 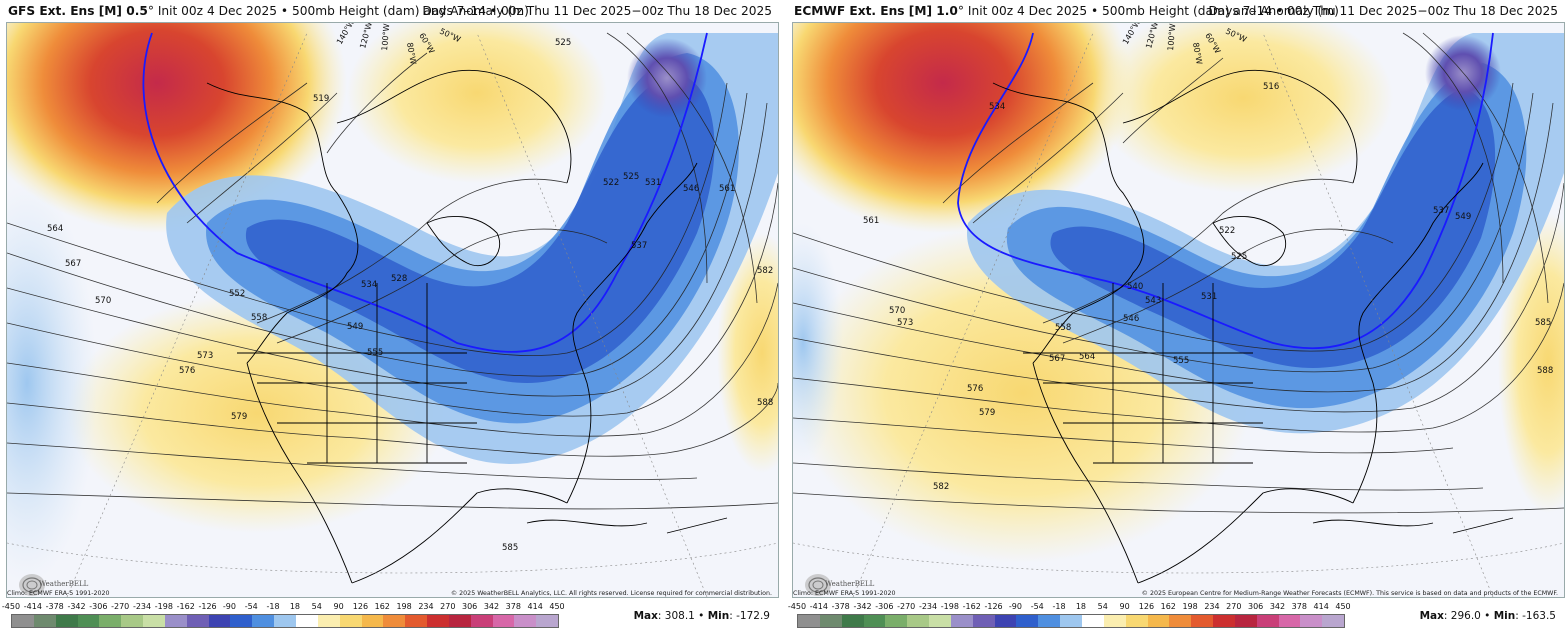 I want to click on model-name: ECMWF Ext. Ens [M] 1.0, so click(x=876, y=11).